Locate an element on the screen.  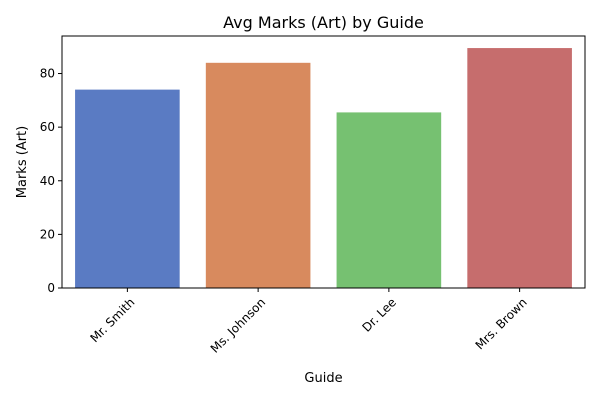
y-axis-label: Marks (Art) is located at coordinates (22, 162).